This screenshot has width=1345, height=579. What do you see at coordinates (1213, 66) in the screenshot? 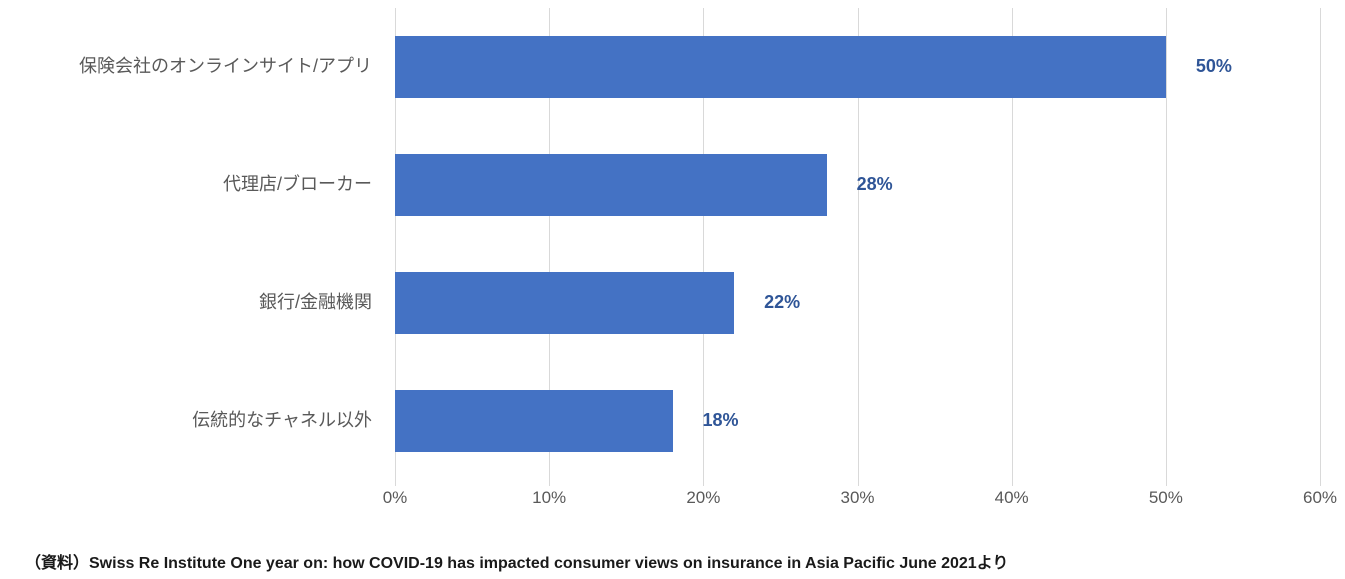
I see `value-label: 50%` at bounding box center [1213, 66].